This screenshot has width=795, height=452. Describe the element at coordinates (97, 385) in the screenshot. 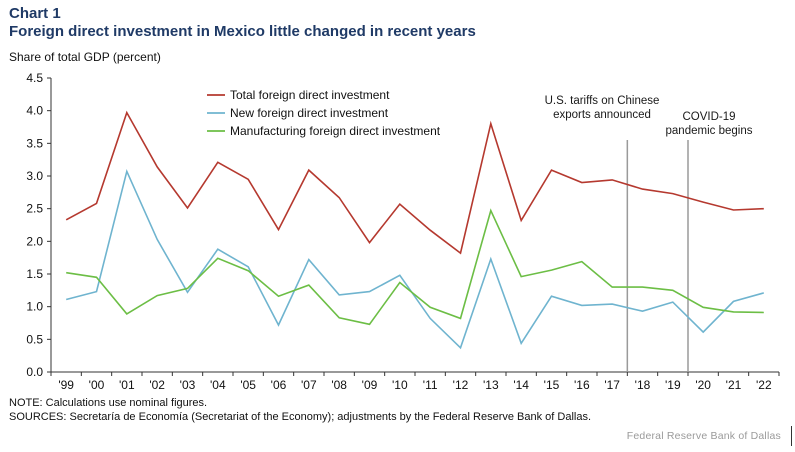

I see `x-tick-label: '00` at that location.